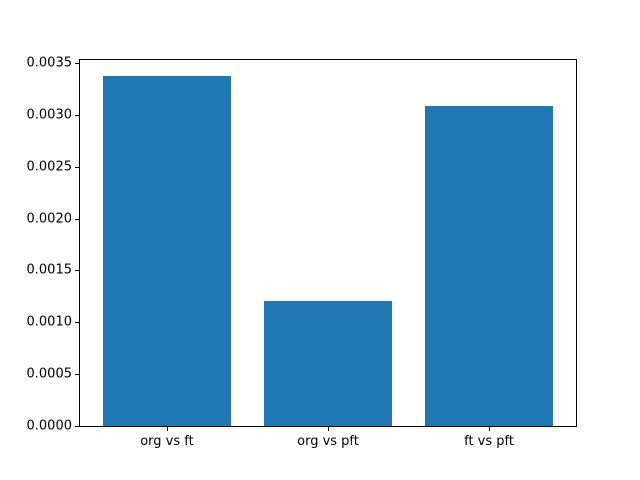  I want to click on y-tick-label: 0.0000, so click(49, 426).